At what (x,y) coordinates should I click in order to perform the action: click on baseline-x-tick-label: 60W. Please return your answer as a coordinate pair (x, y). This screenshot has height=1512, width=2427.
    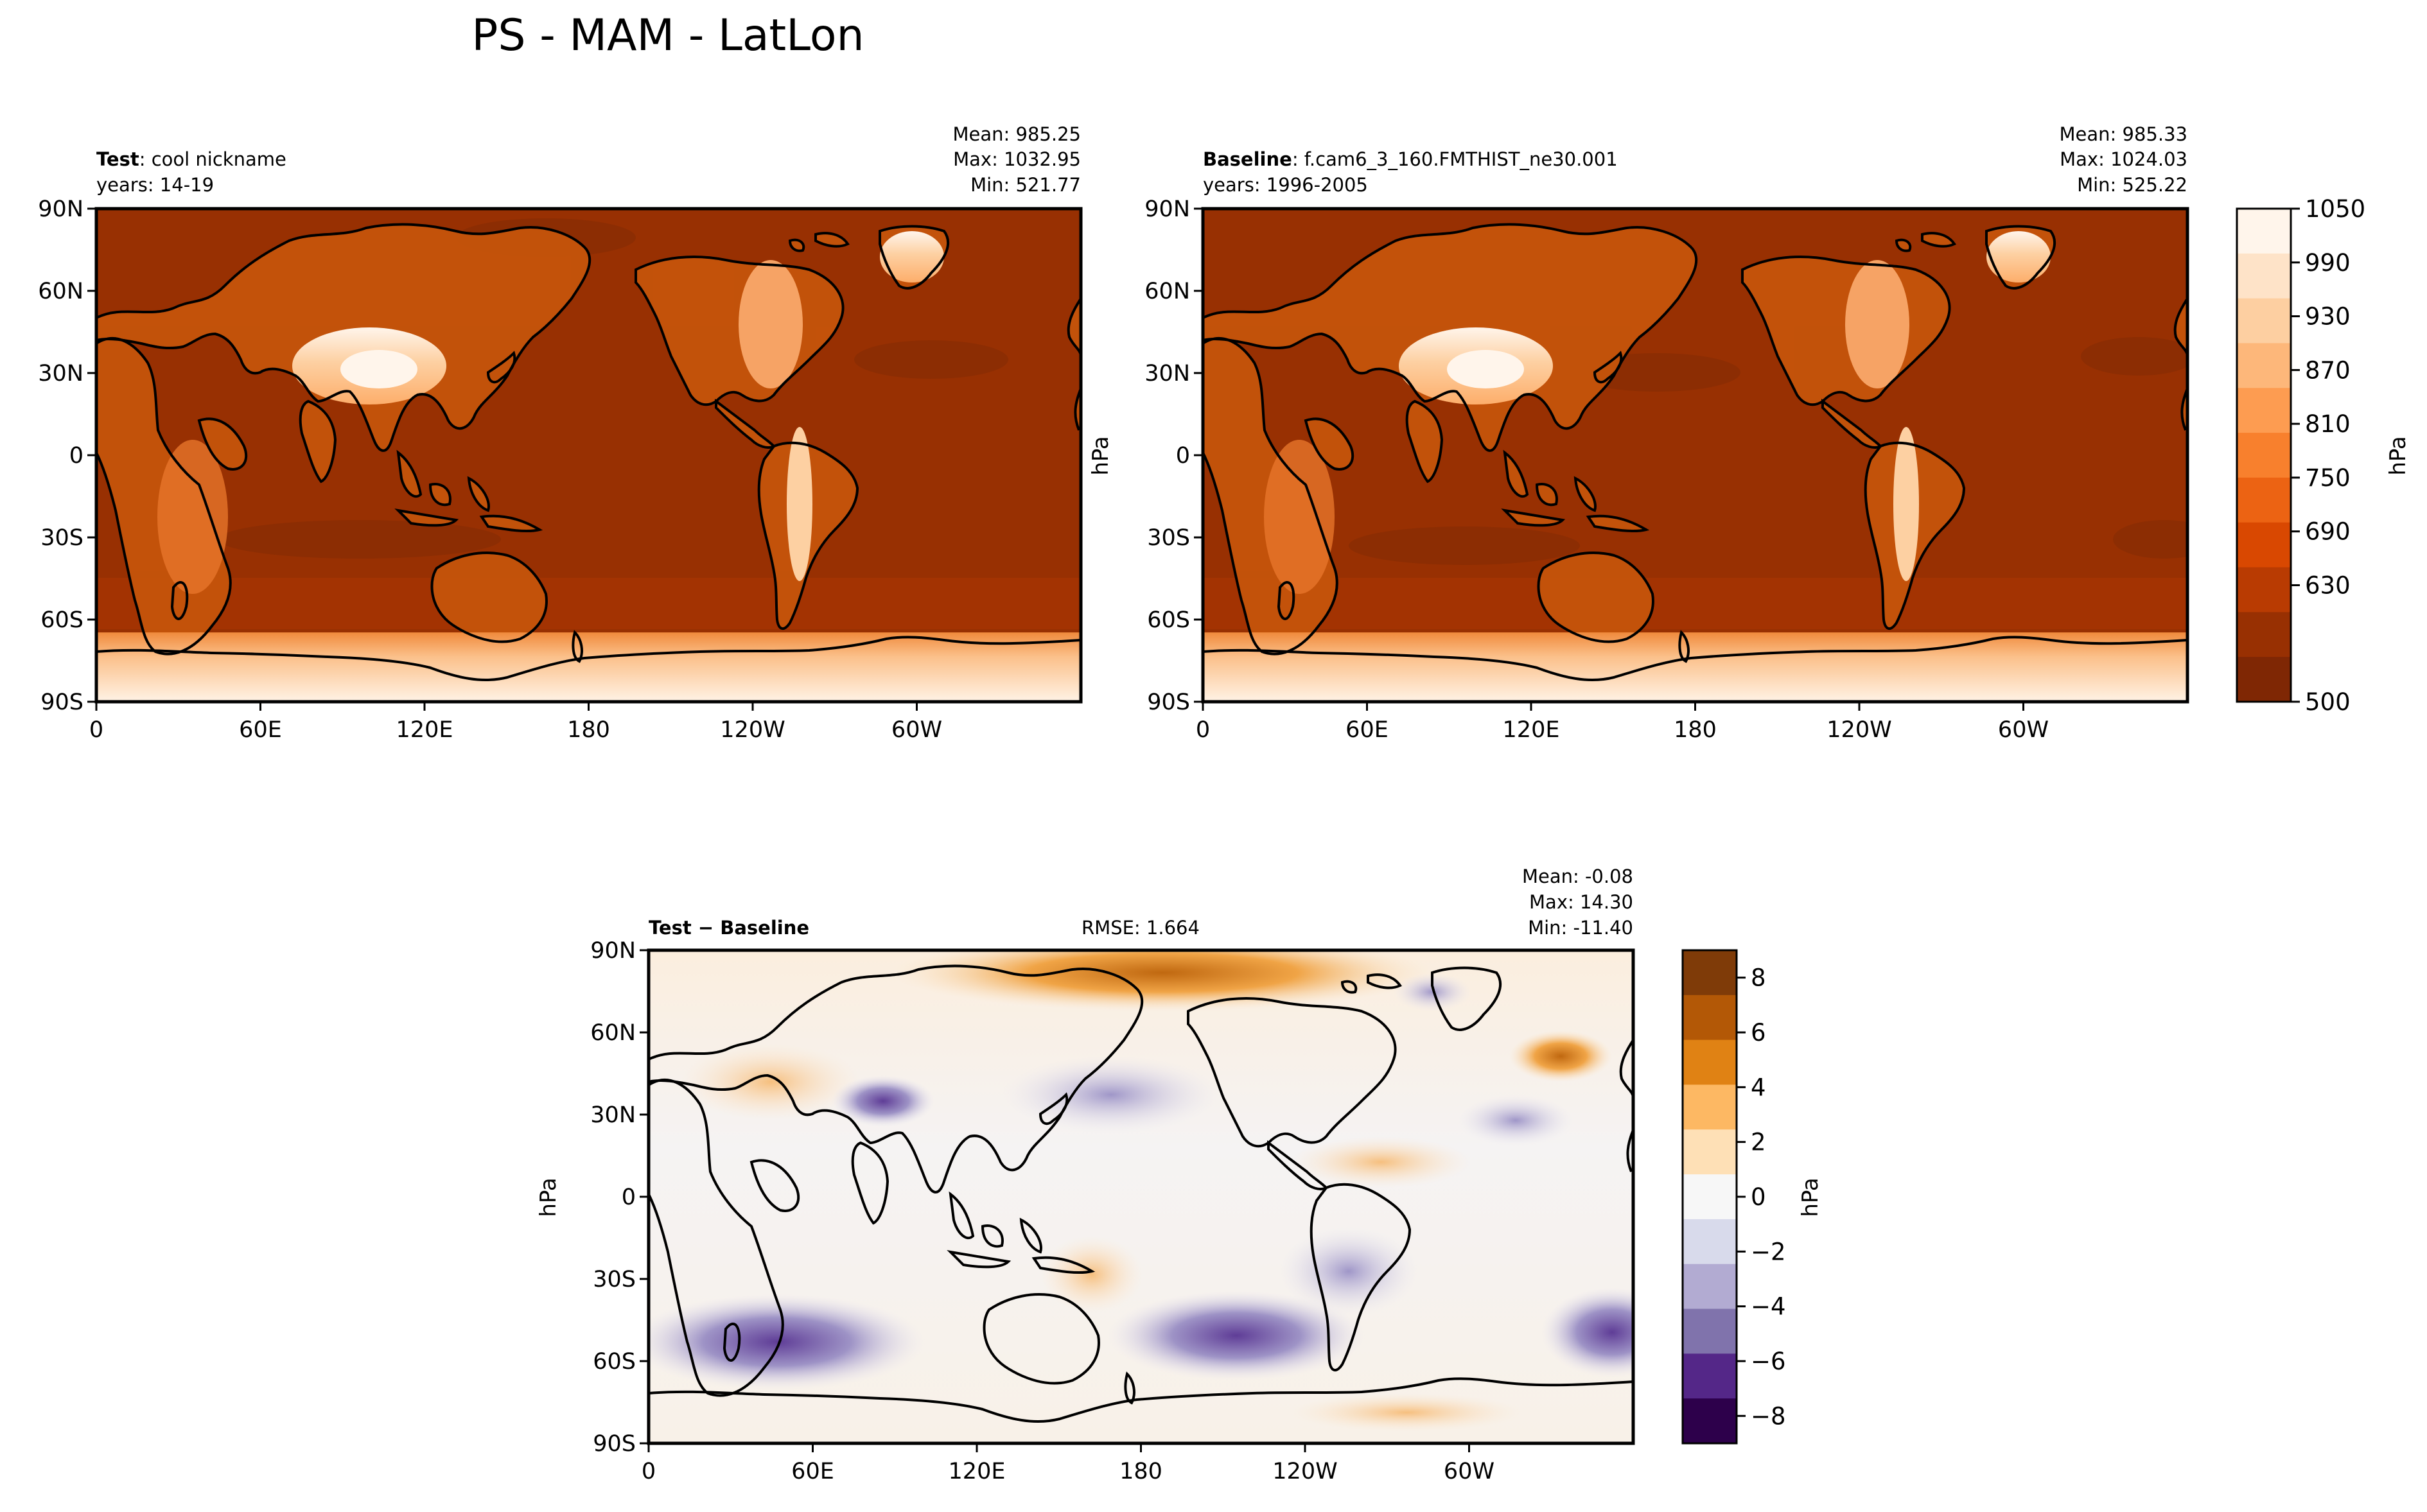
    Looking at the image, I should click on (2023, 730).